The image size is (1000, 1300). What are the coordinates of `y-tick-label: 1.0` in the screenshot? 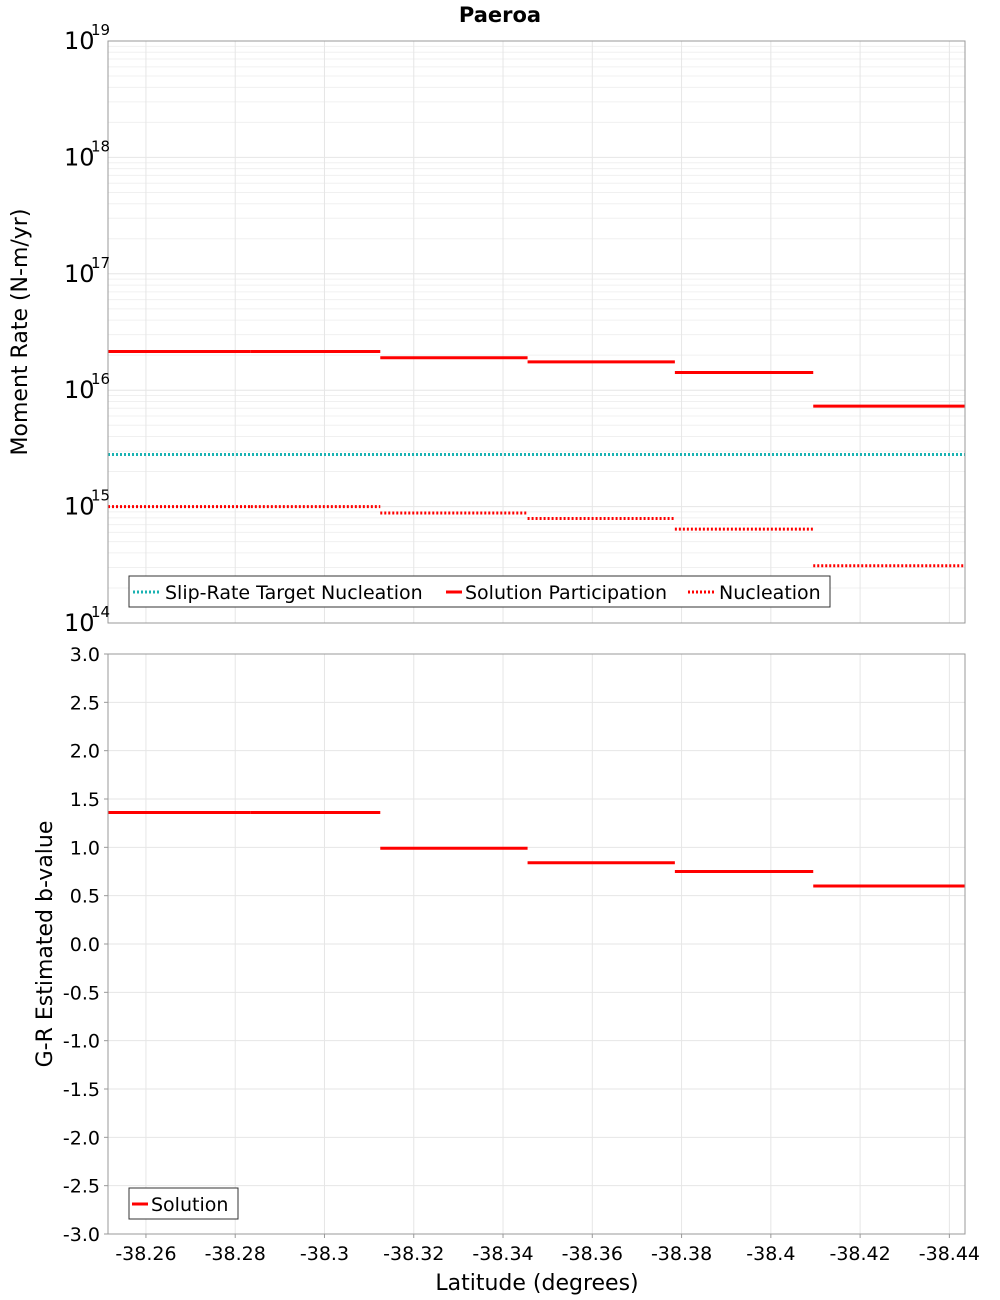 It's located at (85, 848).